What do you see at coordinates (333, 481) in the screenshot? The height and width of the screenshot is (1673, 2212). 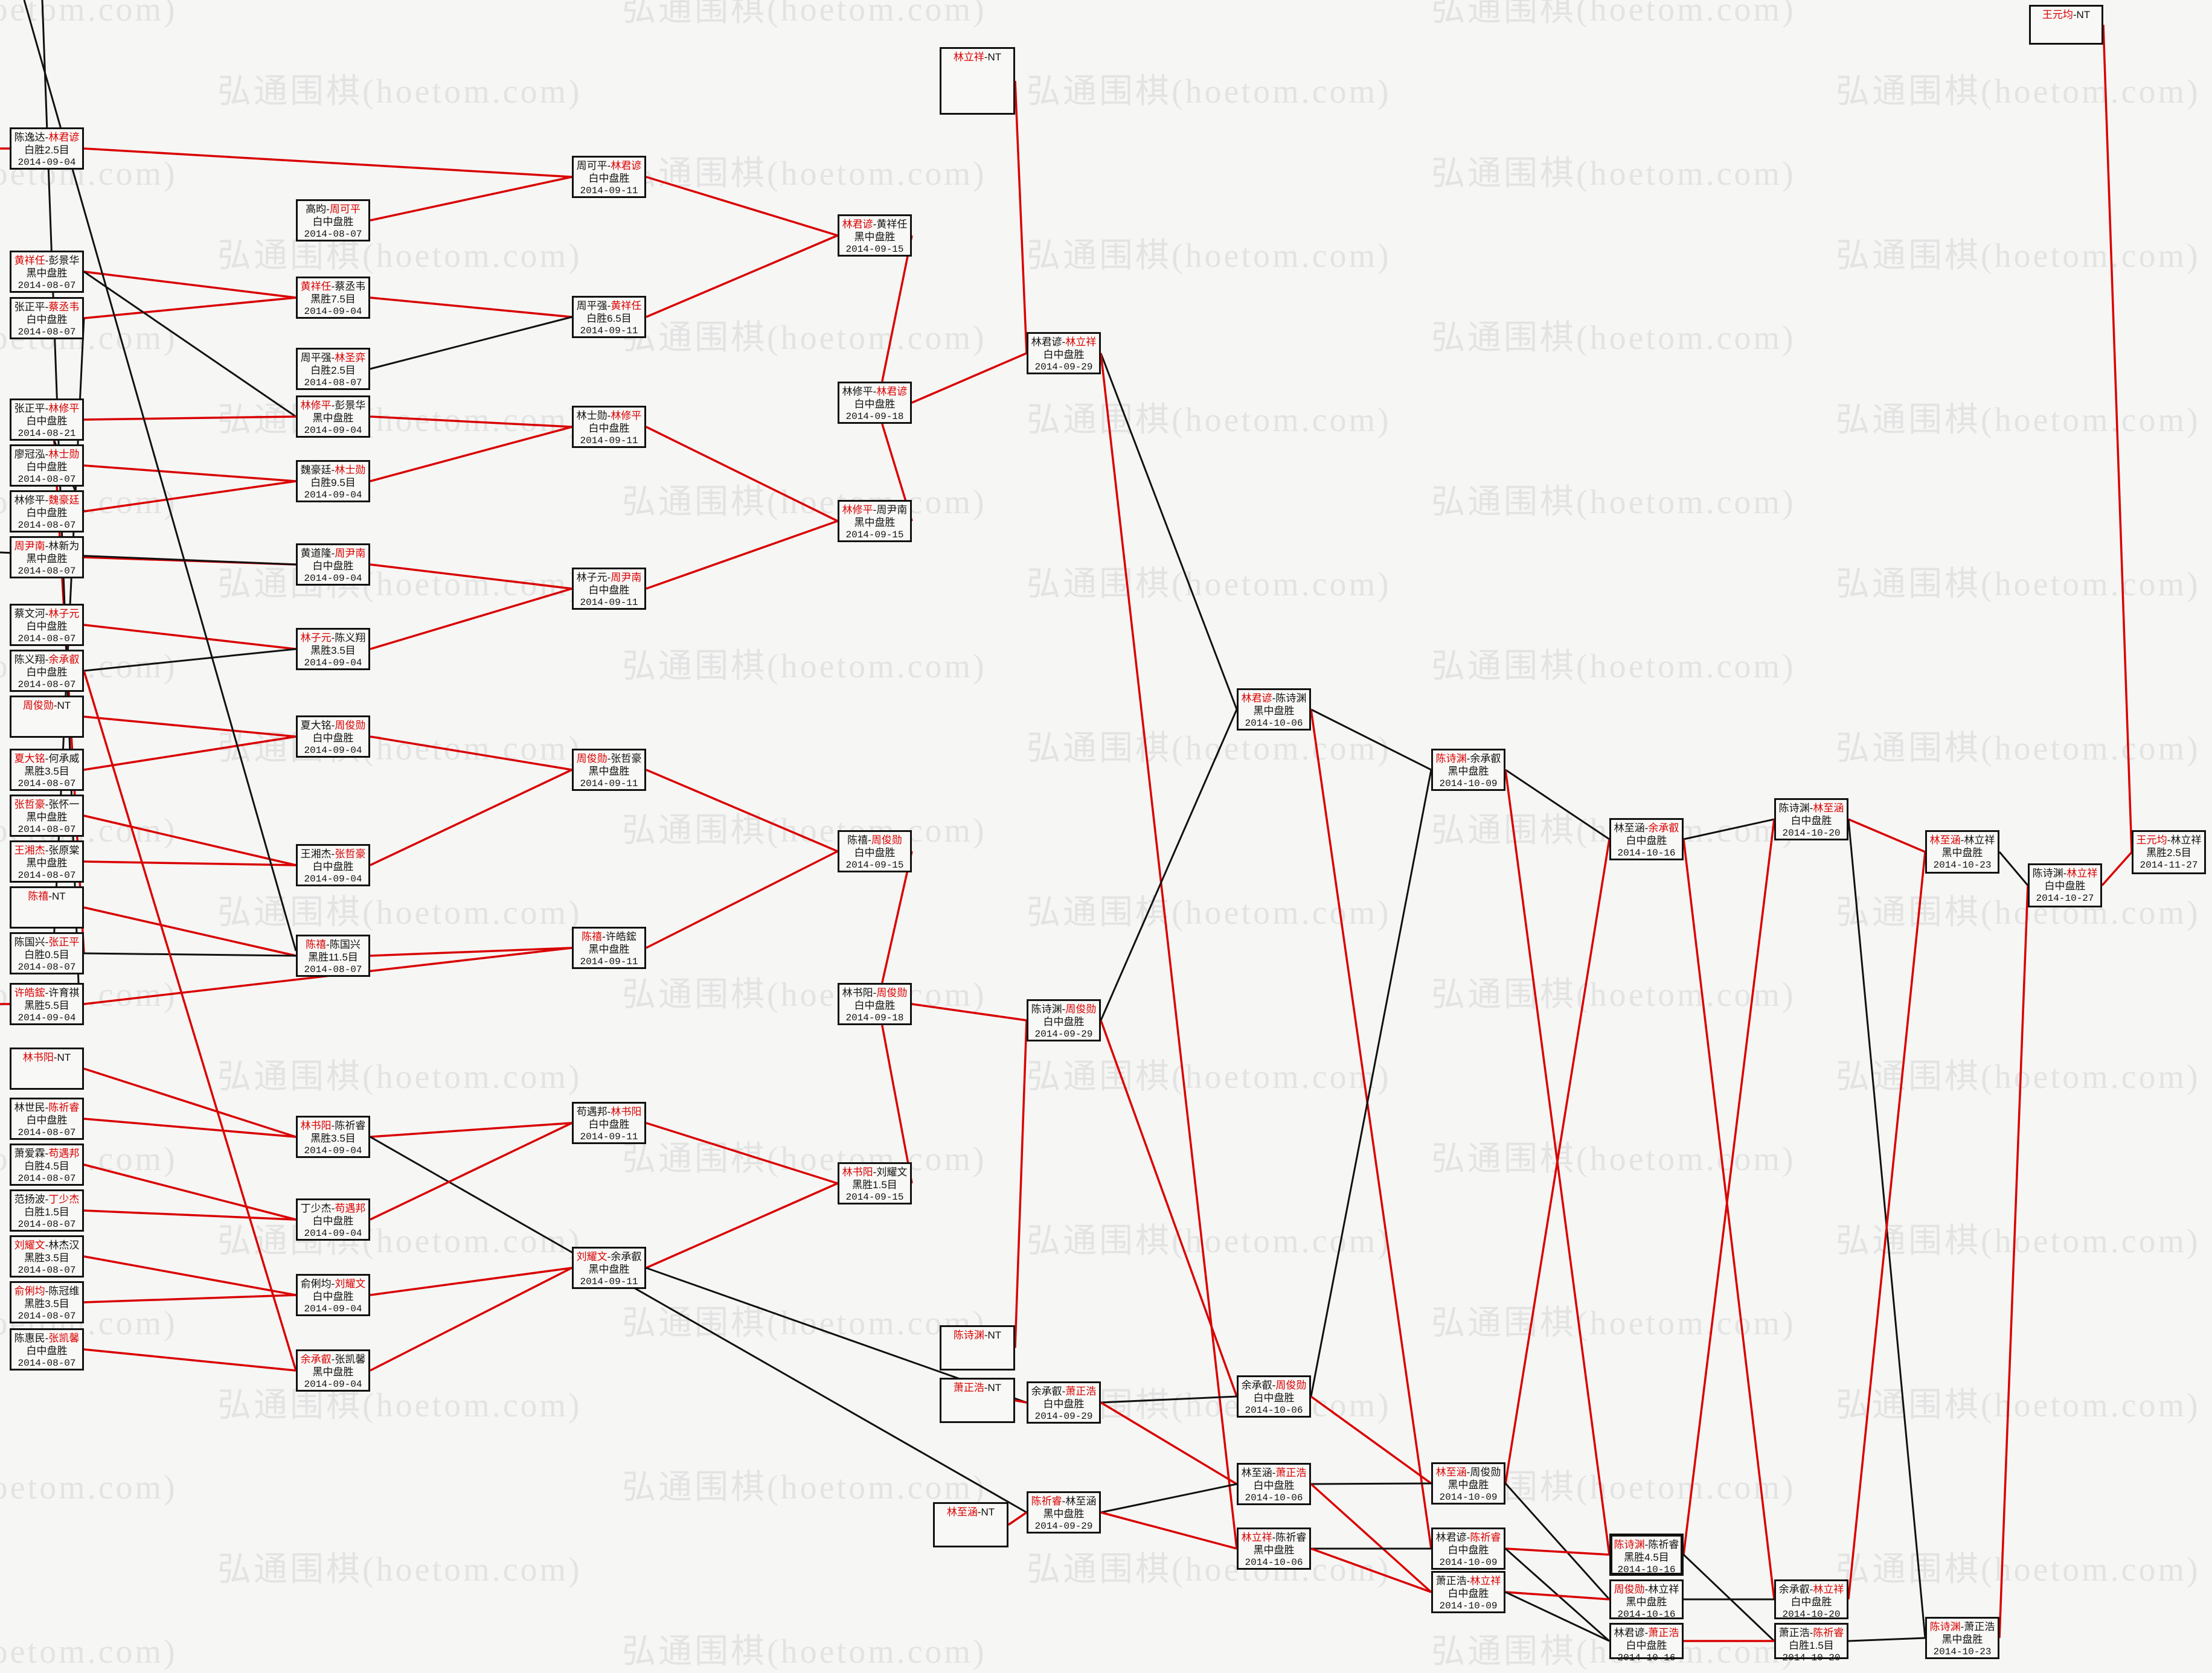 I see `match-box: 魏豪廷-林士勋 白胜9.5目 2014-09-04` at bounding box center [333, 481].